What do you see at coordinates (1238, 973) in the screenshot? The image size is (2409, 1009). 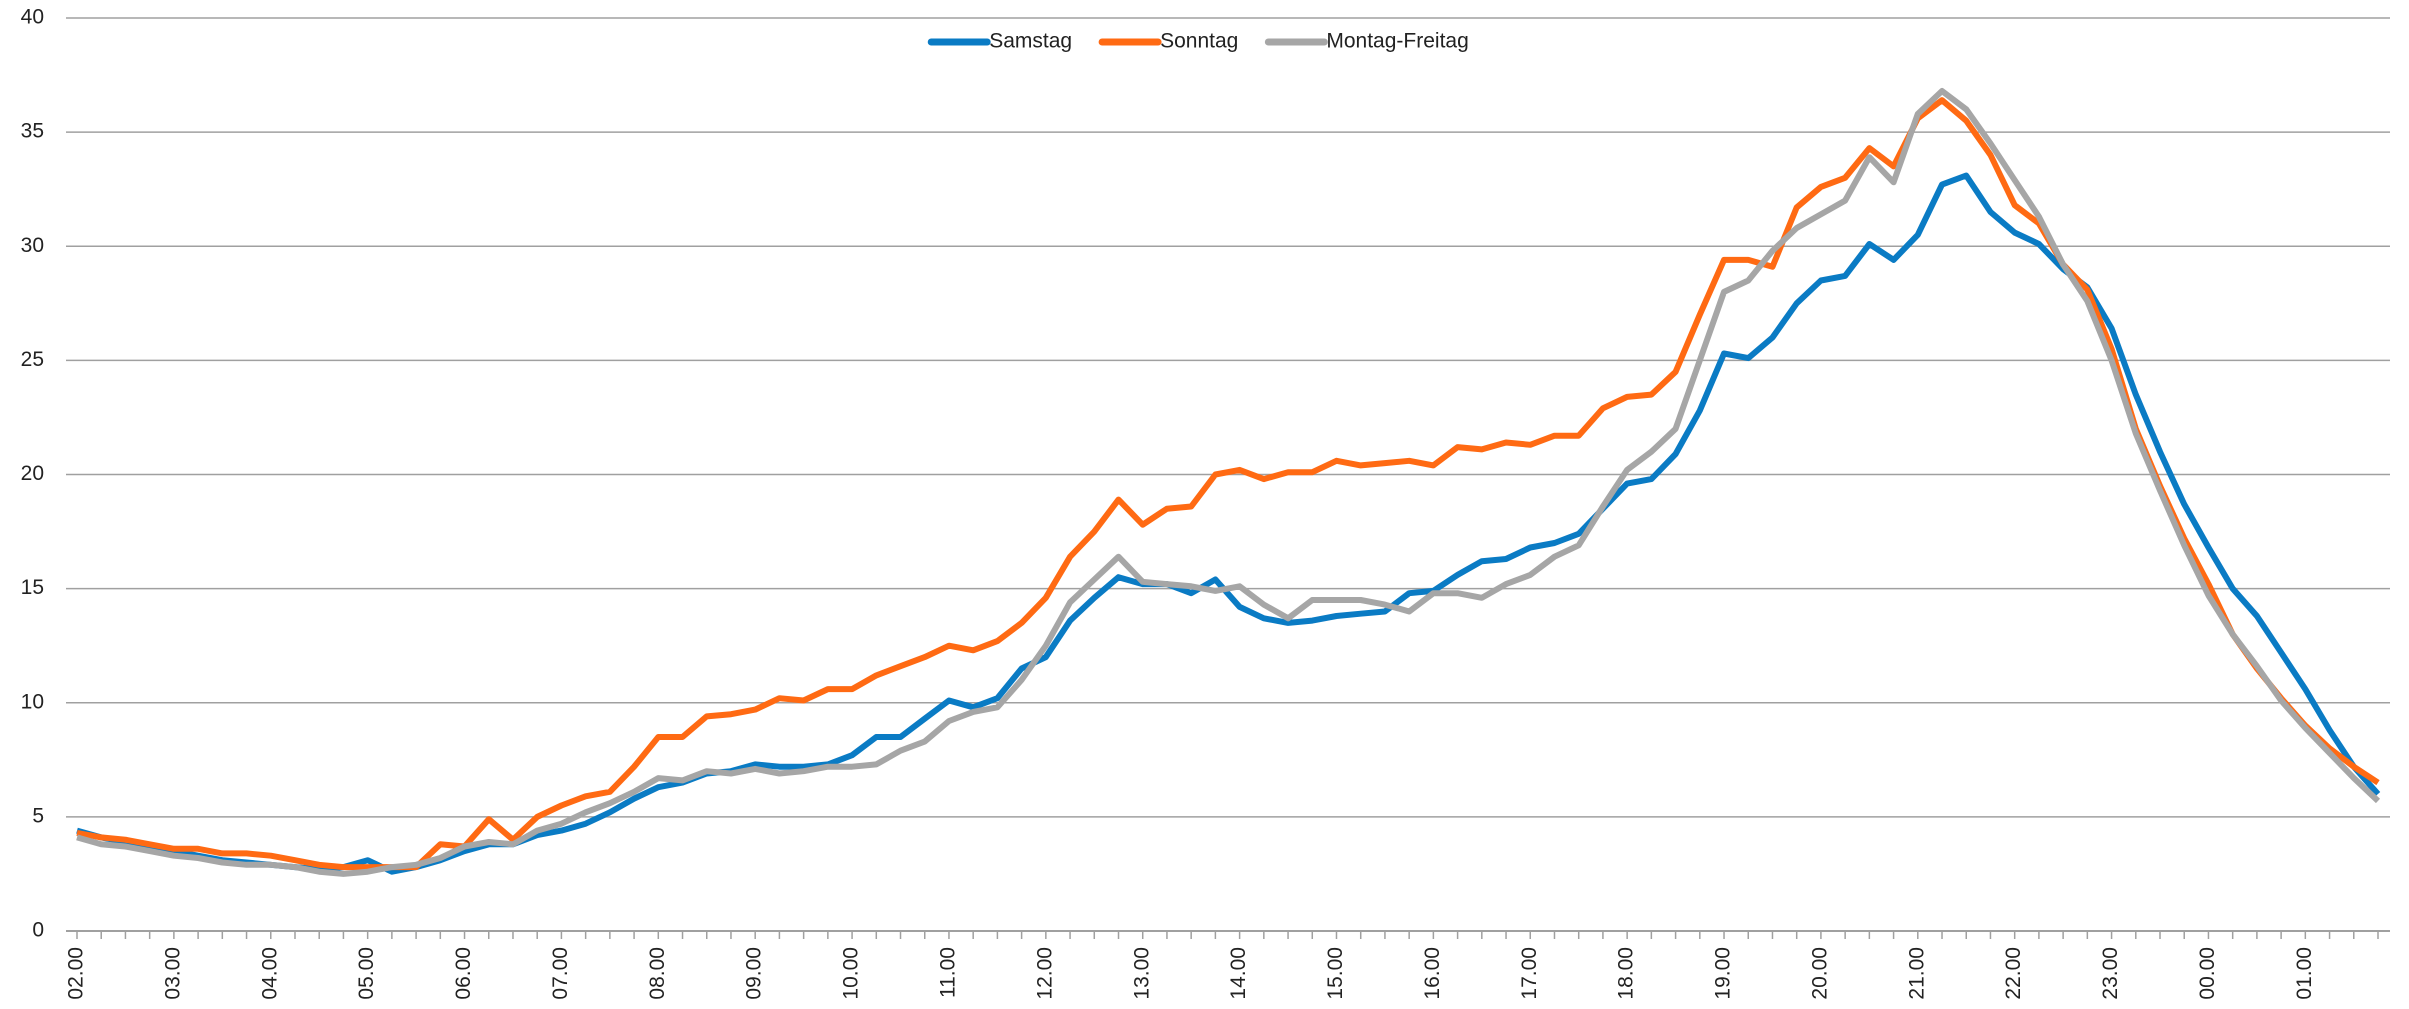 I see `x-tick-label: 14.00` at bounding box center [1238, 973].